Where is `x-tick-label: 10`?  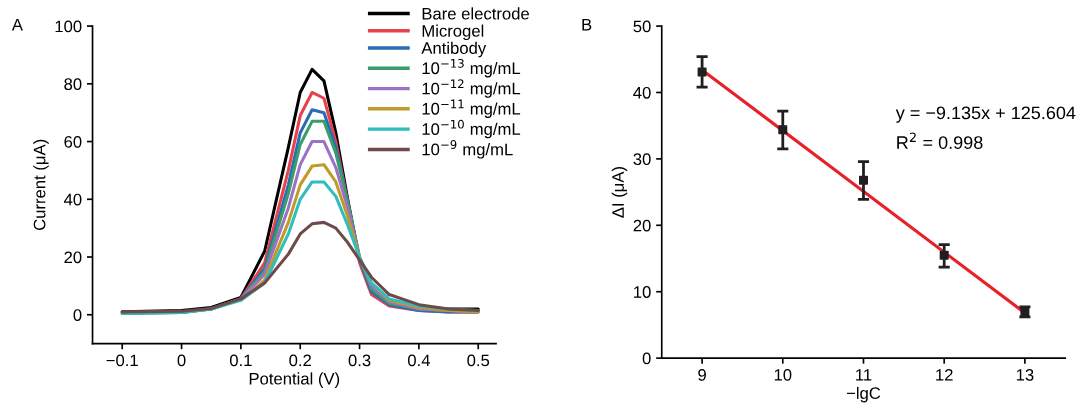
x-tick-label: 10 is located at coordinates (783, 374).